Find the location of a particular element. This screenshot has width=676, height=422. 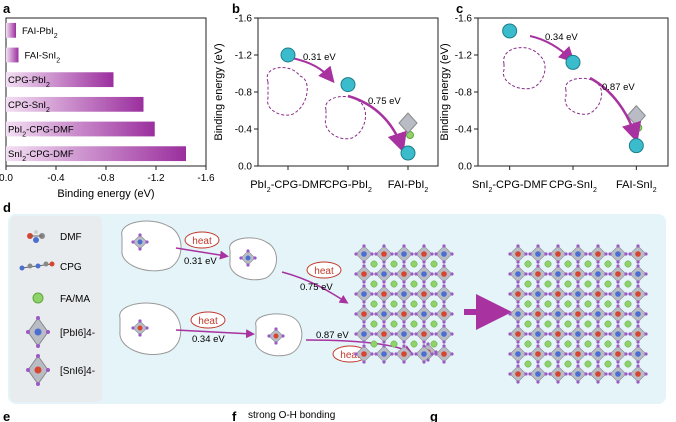

chart-a-xlabel: Binding energy (eV) is located at coordinates (105, 194).